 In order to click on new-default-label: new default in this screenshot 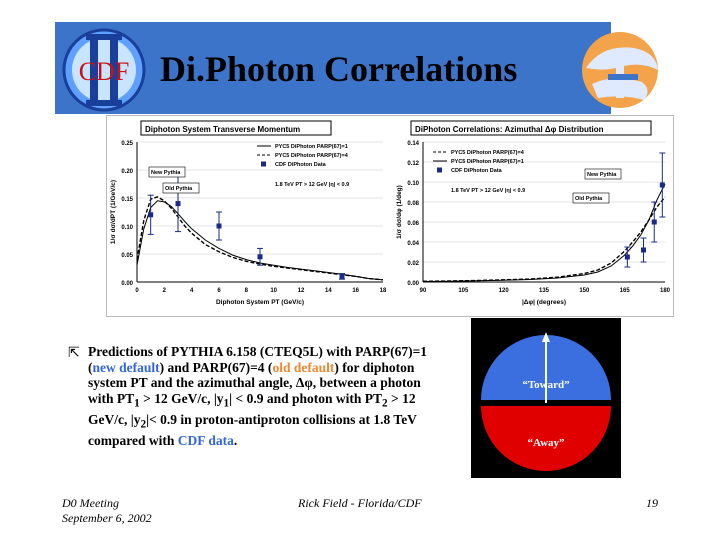, I will do `click(126, 367)`.